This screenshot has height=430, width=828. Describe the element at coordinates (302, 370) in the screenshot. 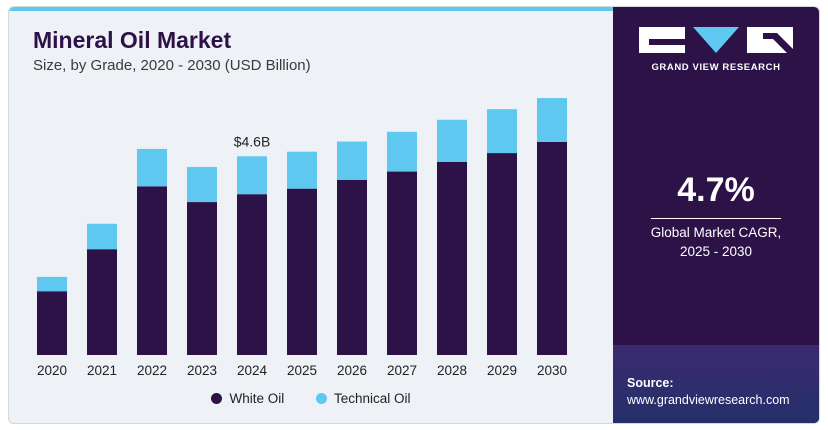

I see `x-tick-label-2025: 2025` at that location.